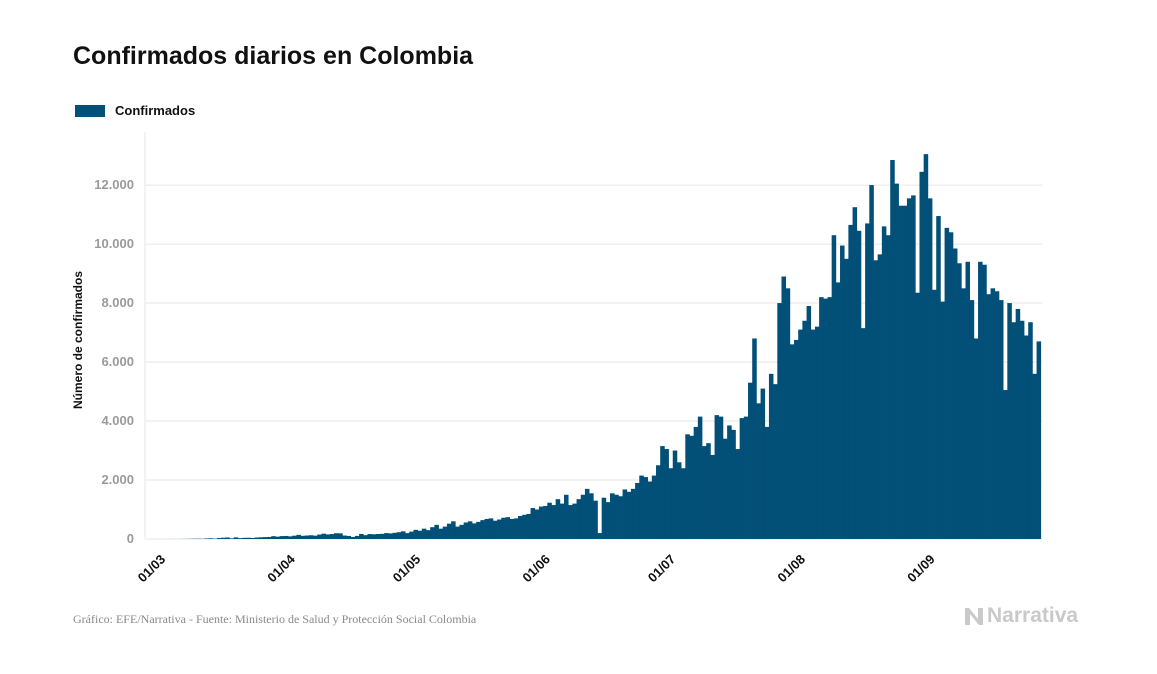  I want to click on x-axis-ticks: 01/03 01/04 01/05 01/06 01/07 01/08 01/09, so click(536, 568).